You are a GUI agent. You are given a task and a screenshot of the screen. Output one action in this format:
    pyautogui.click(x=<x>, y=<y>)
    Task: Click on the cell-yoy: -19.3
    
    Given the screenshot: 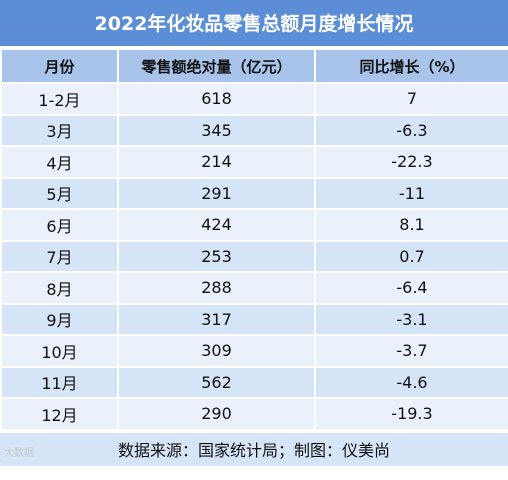 What is the action you would take?
    pyautogui.click(x=411, y=414)
    